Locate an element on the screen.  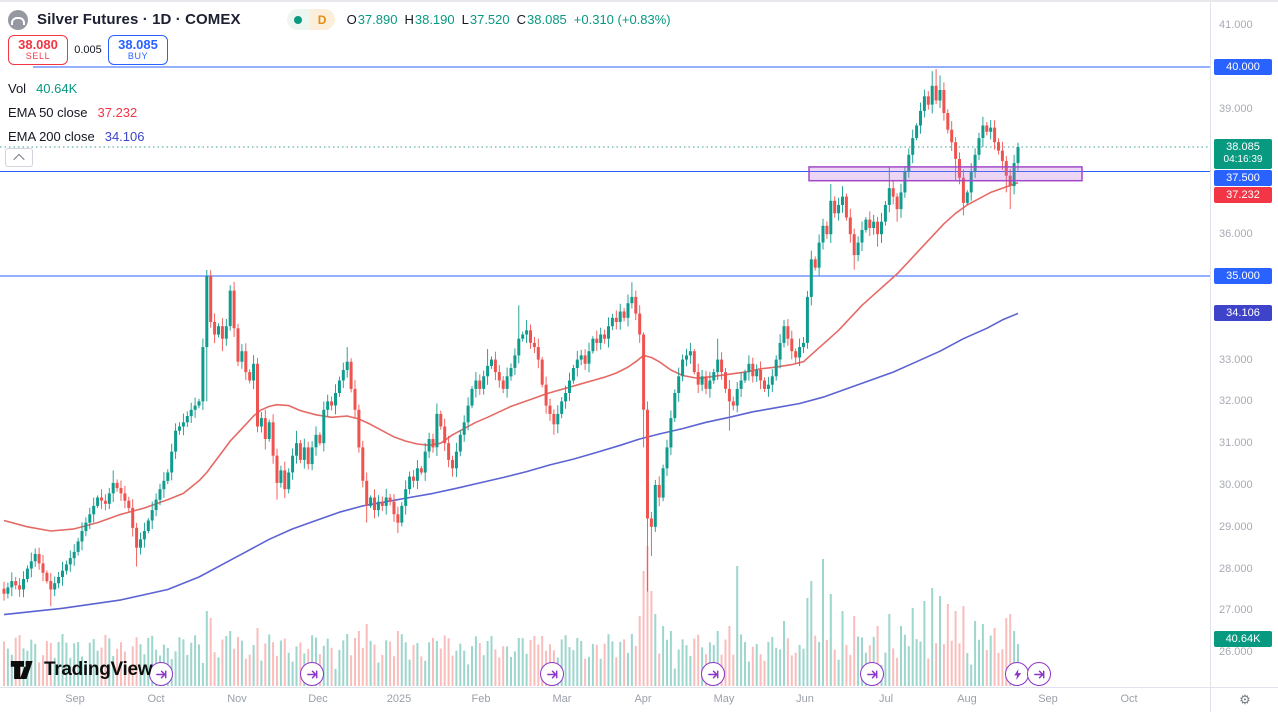
symbol-logo-icon is located at coordinates (18, 19).